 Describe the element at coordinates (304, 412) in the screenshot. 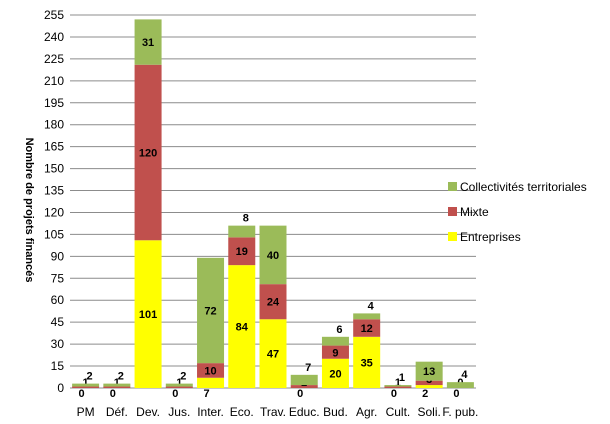

I see `x-tick-label: Educ.` at that location.